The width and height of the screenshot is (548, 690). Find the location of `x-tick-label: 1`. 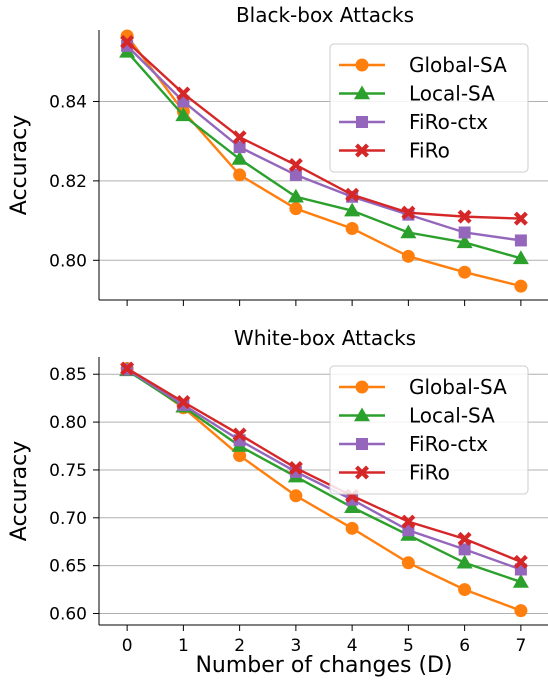

x-tick-label: 1 is located at coordinates (183, 646).